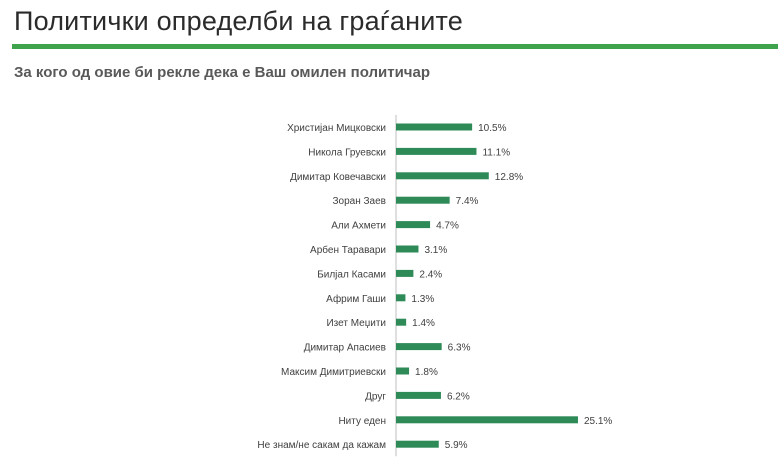 This screenshot has height=469, width=780. I want to click on data-label: 1.4%, so click(423, 323).